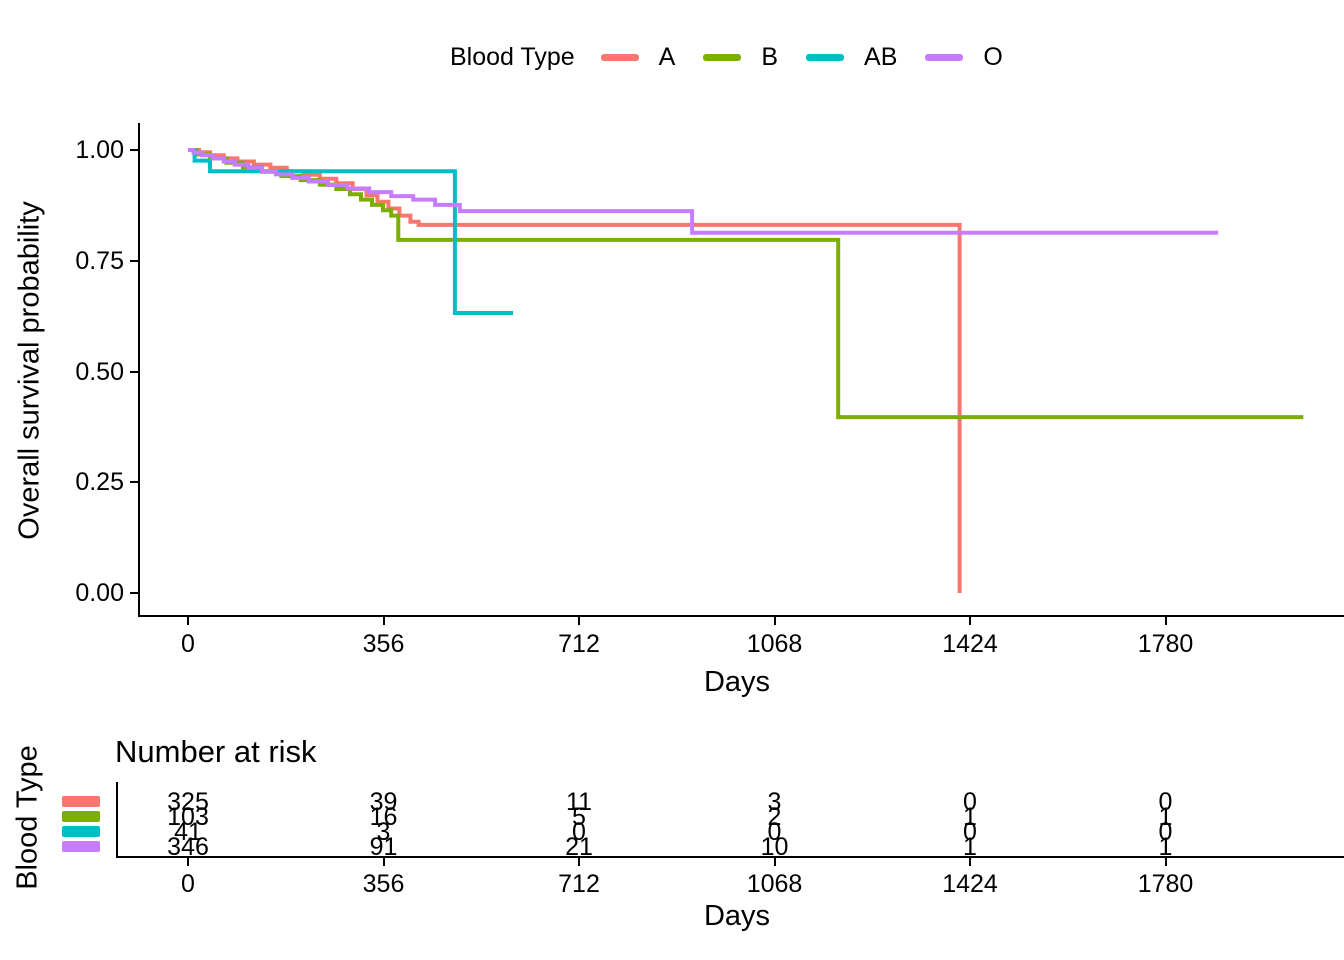 This screenshot has width=1344, height=960. I want to click on risk-count-ab: 41, so click(188, 832).